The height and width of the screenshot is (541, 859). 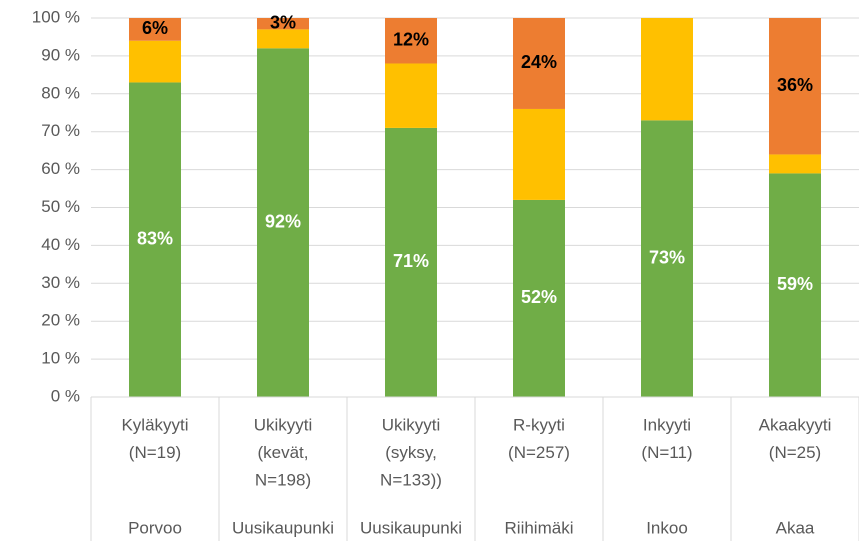 I want to click on x-tick-label: (N=25), so click(x=795, y=452).